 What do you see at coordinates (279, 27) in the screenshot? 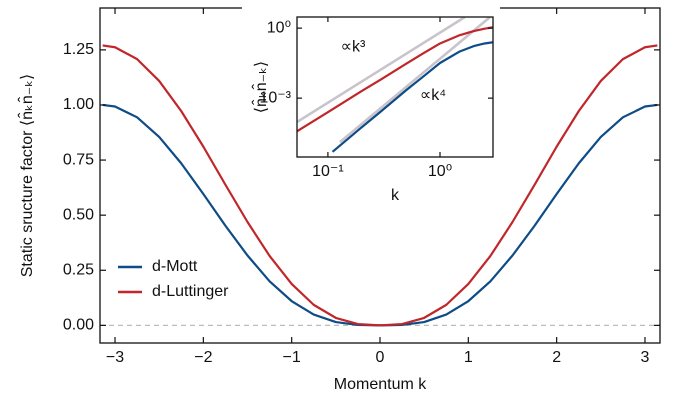
I see `y-tick-label: 10⁰` at bounding box center [279, 27].